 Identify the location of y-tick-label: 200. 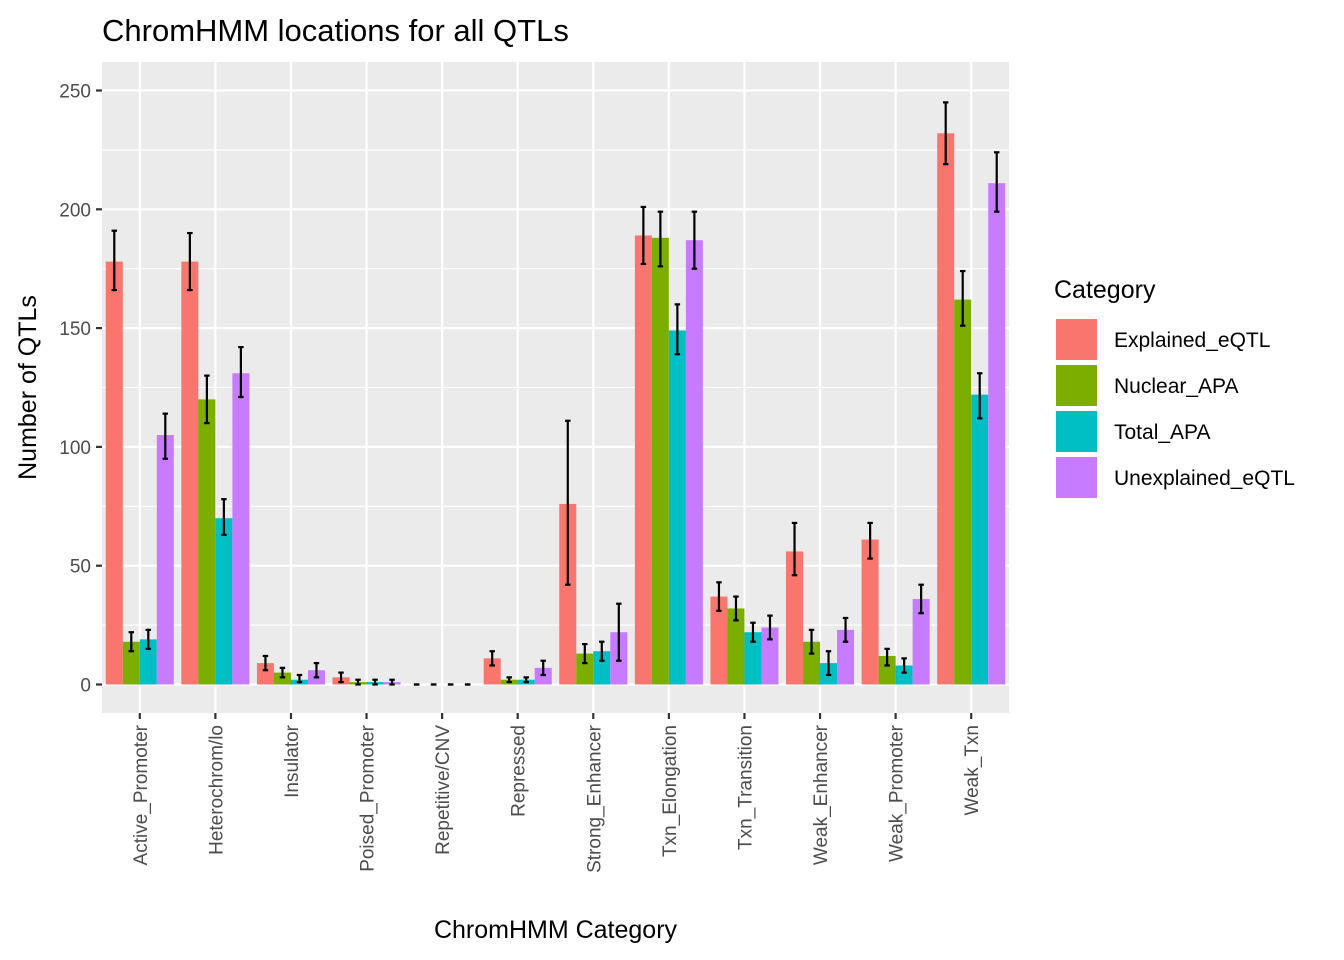
(75, 210).